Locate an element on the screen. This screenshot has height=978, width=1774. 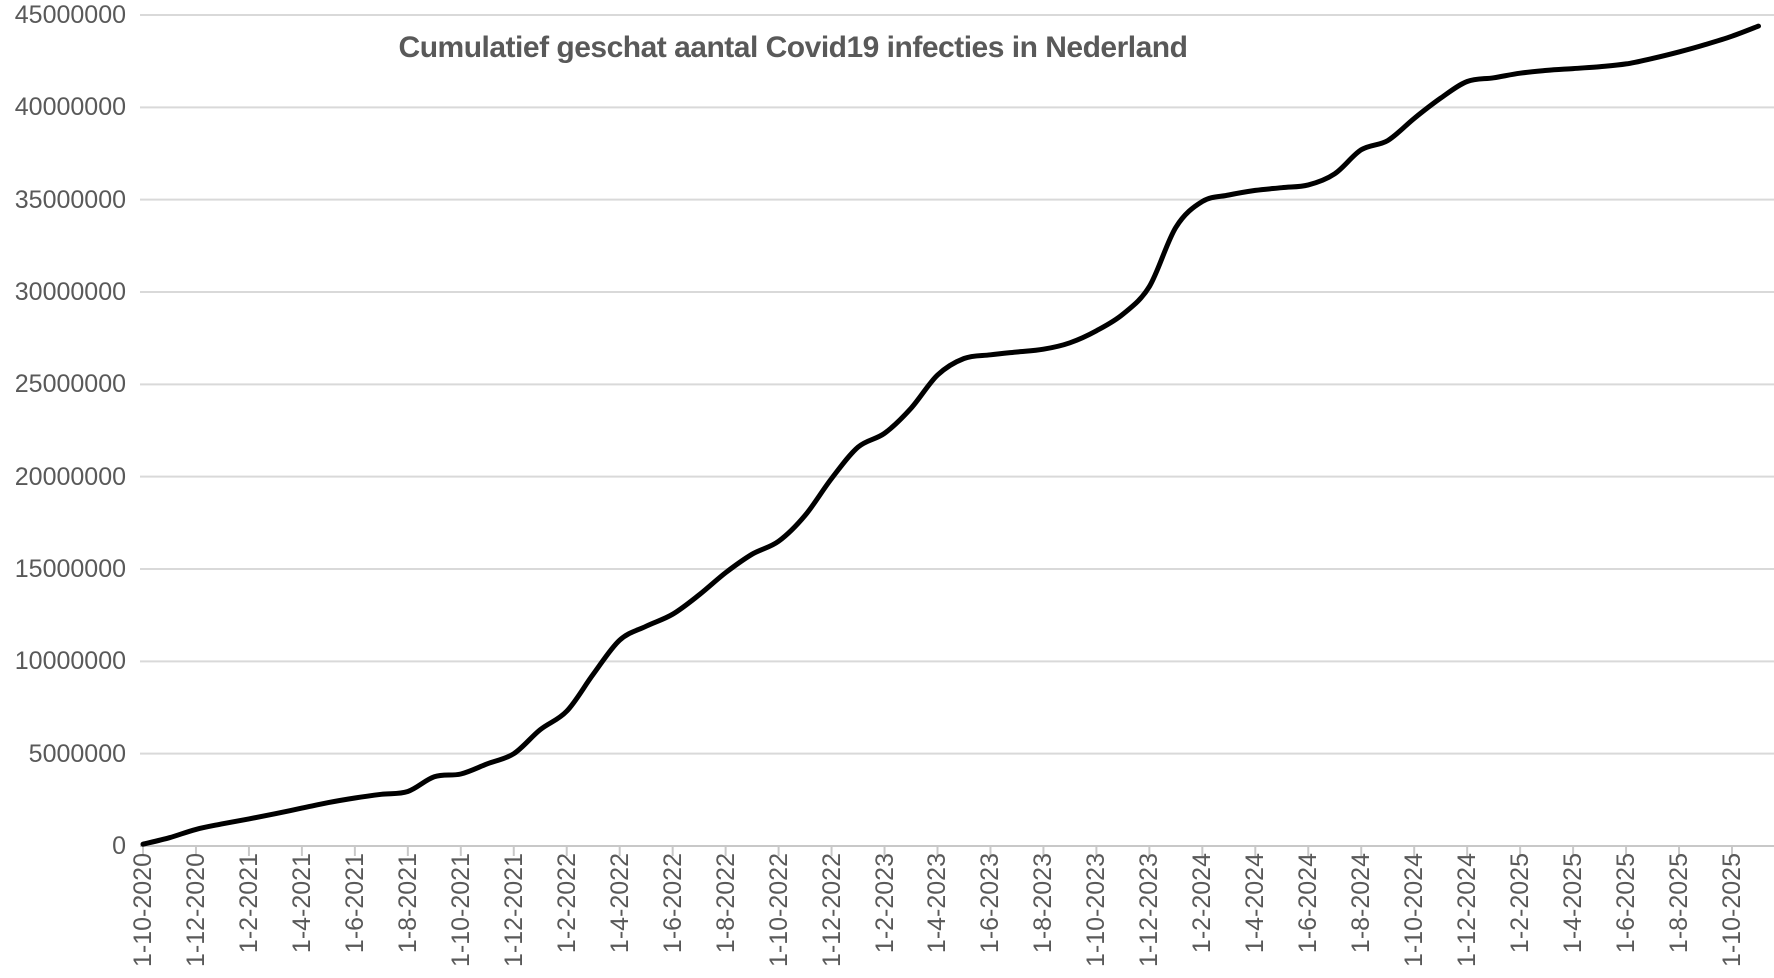
x-axis-tick-label: 1-12-2022 is located at coordinates (831, 910).